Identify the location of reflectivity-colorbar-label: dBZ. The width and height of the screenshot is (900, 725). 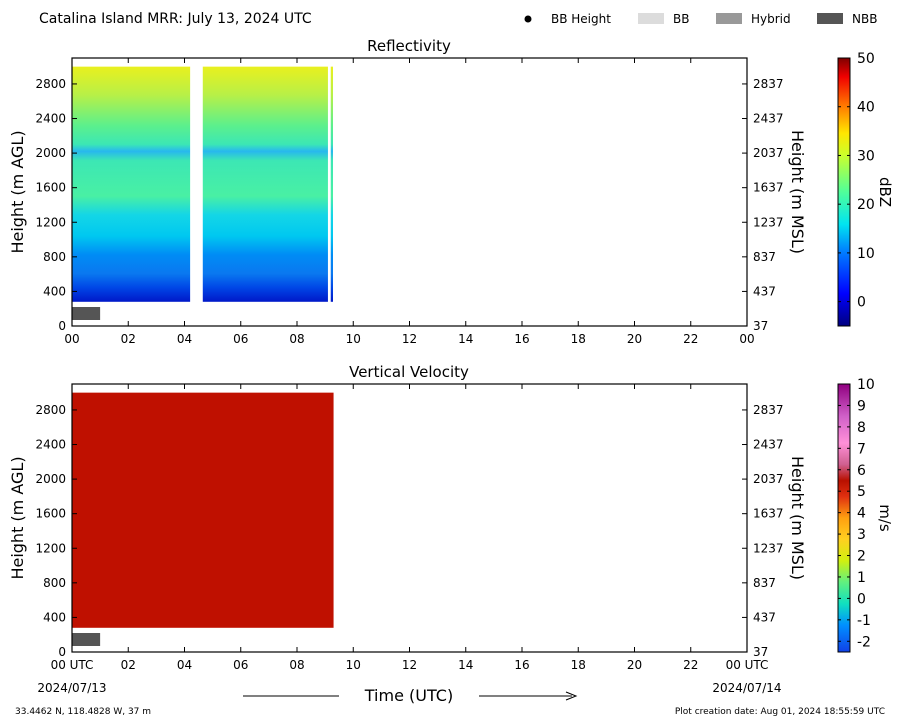
(885, 192).